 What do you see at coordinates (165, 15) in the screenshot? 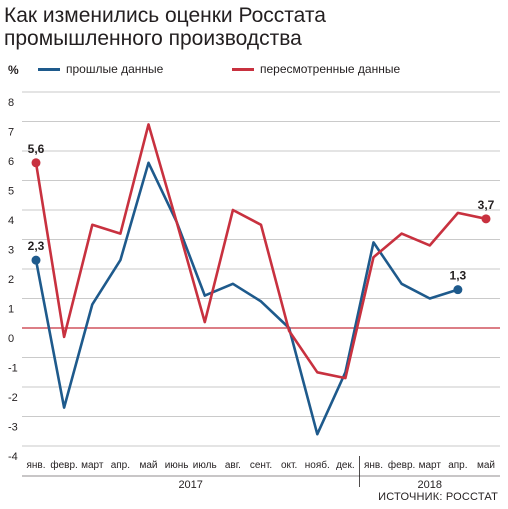
I see `chart-title-line-1: Как изменились оценки Росстата` at bounding box center [165, 15].